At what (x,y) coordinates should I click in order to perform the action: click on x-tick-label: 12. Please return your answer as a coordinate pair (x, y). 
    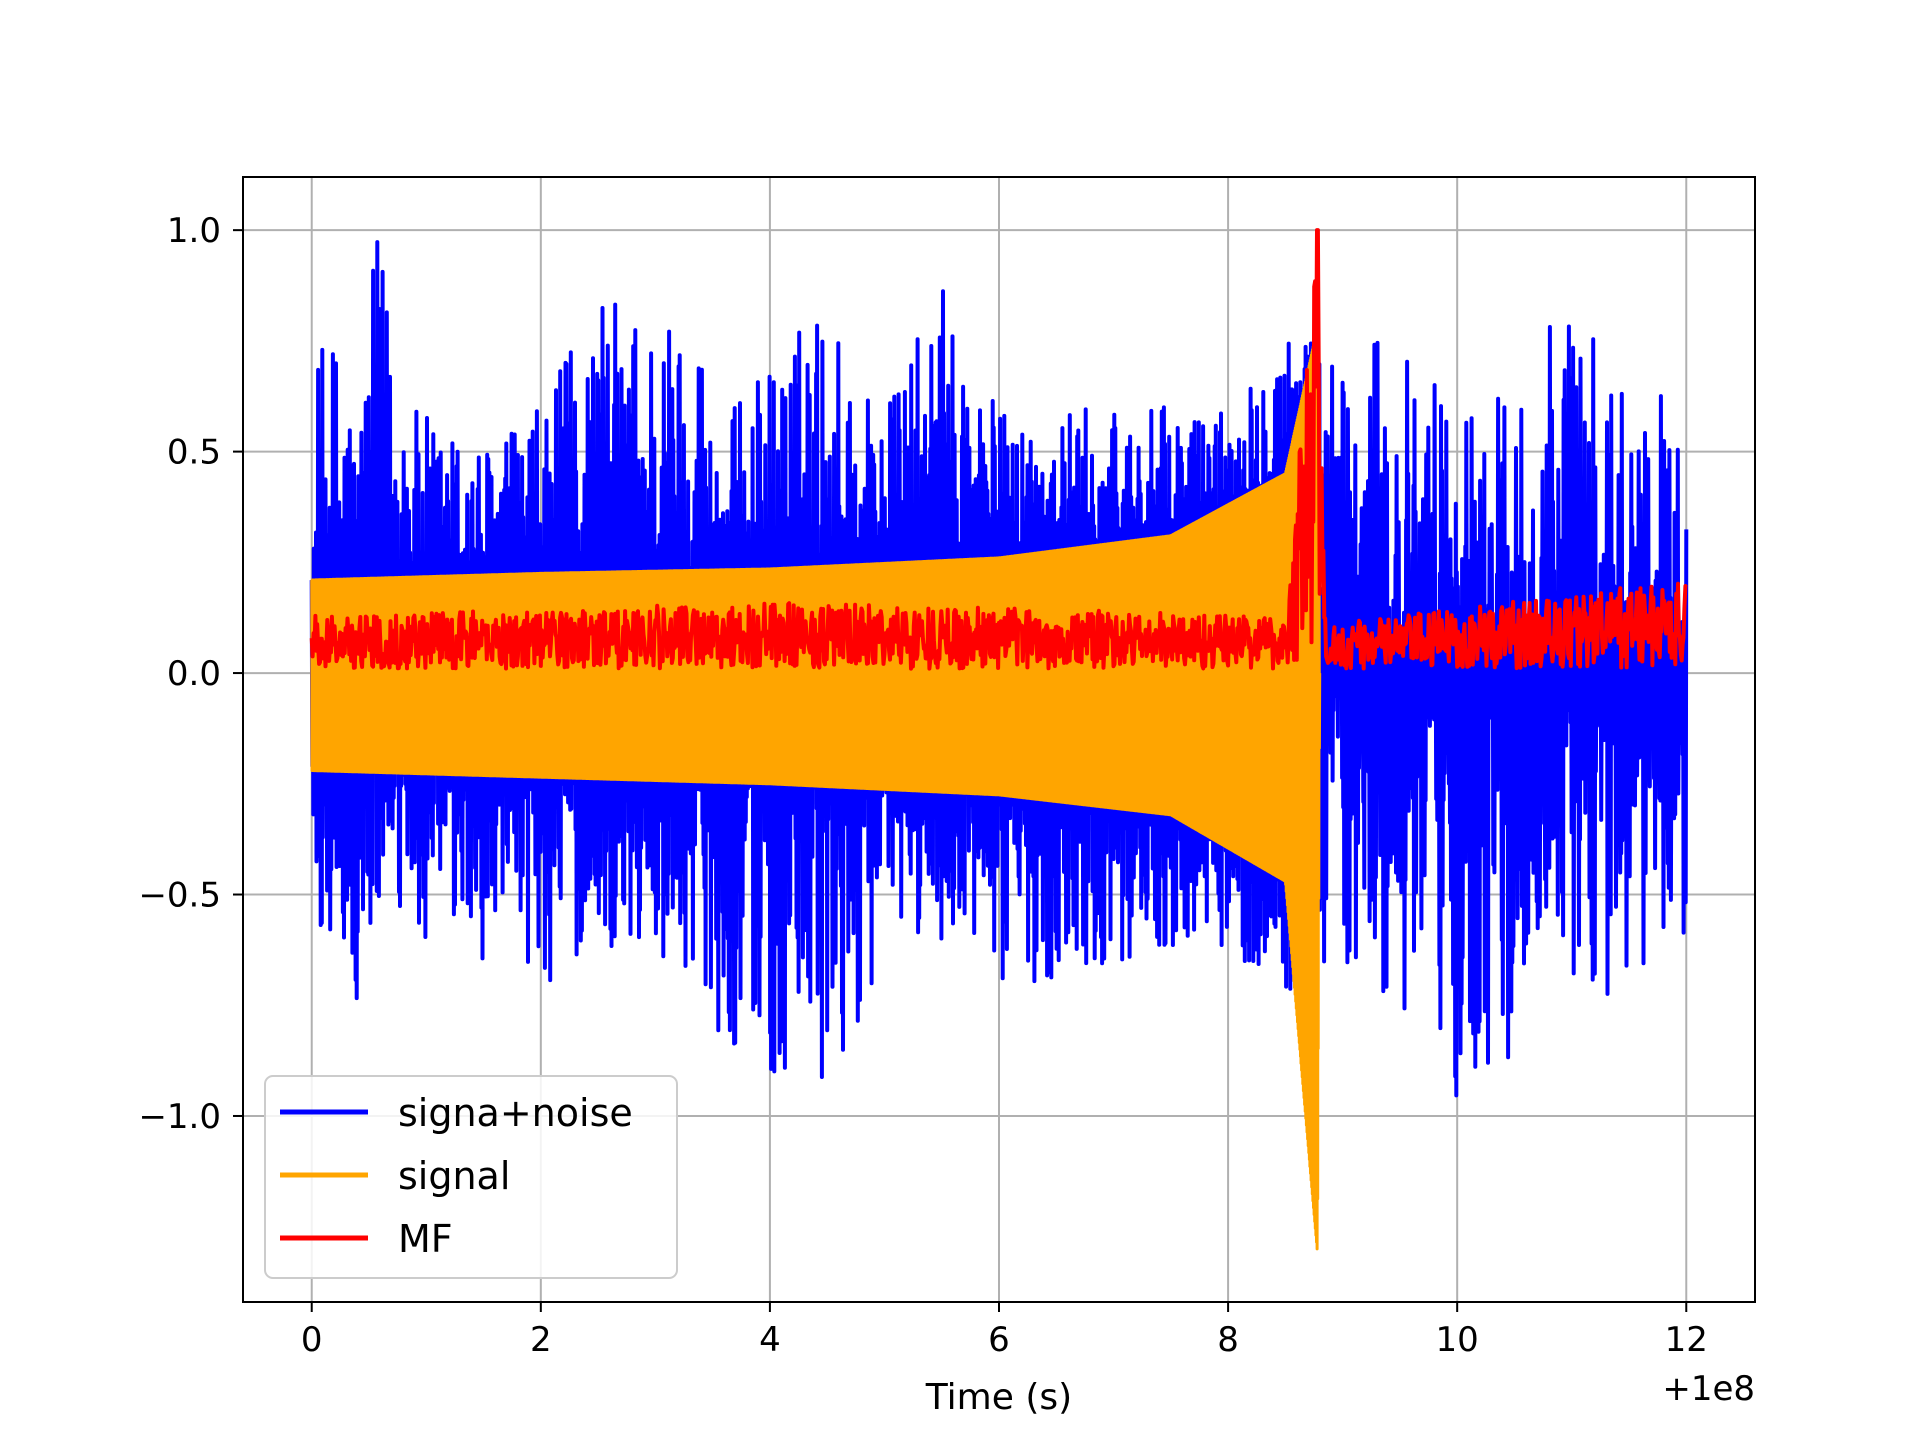
    Looking at the image, I should click on (1686, 1340).